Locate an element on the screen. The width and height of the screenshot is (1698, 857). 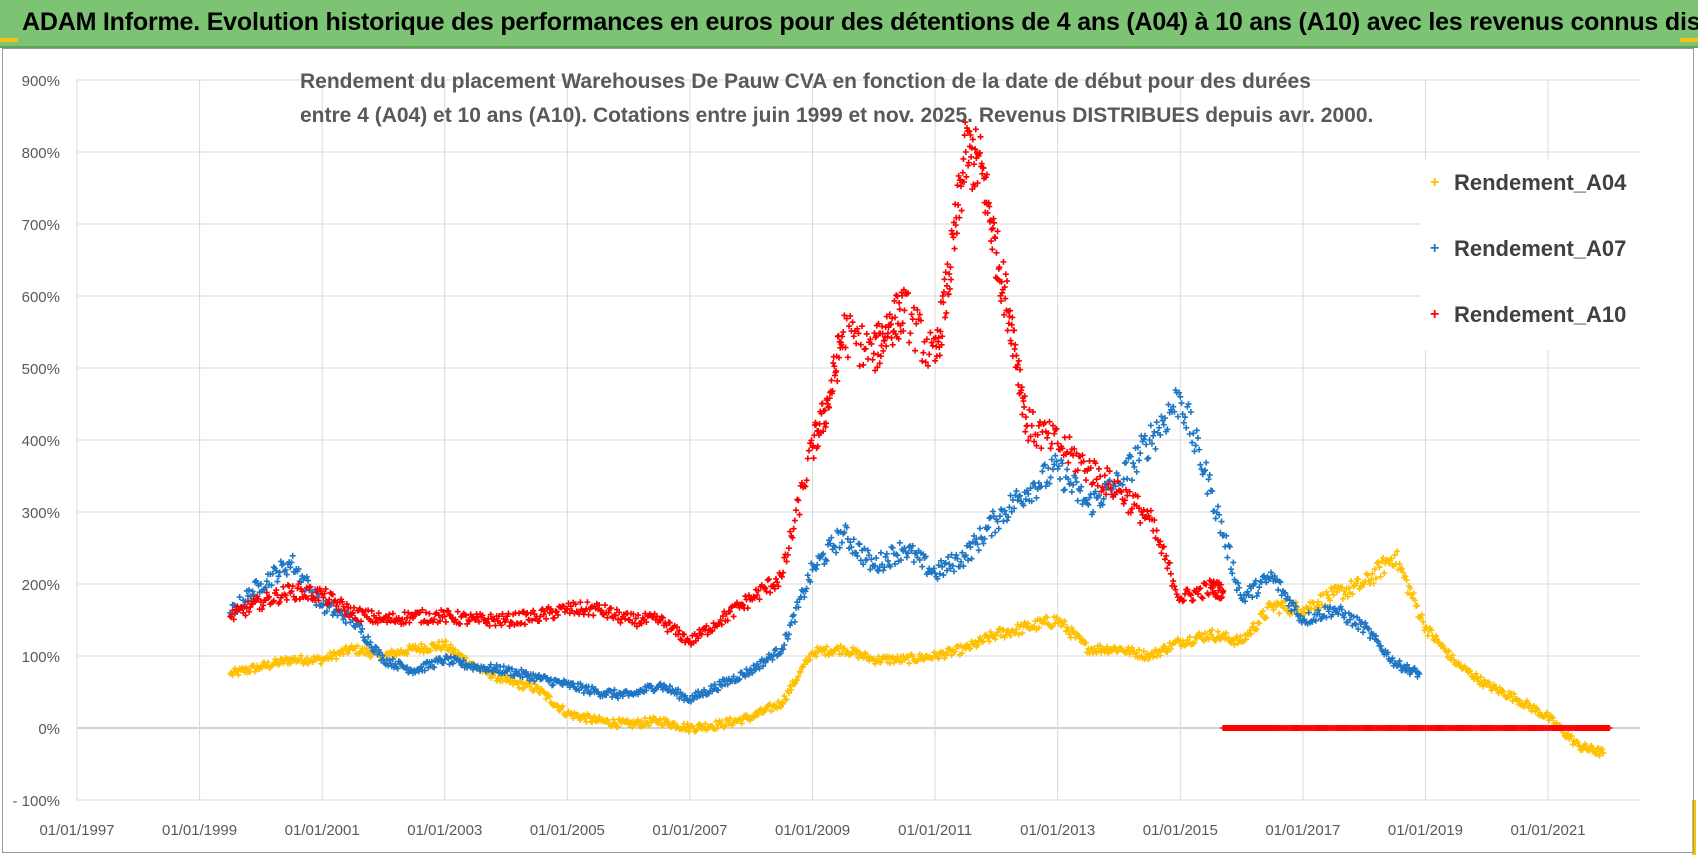
x-tick-label: 01/01/2009 is located at coordinates (812, 830).